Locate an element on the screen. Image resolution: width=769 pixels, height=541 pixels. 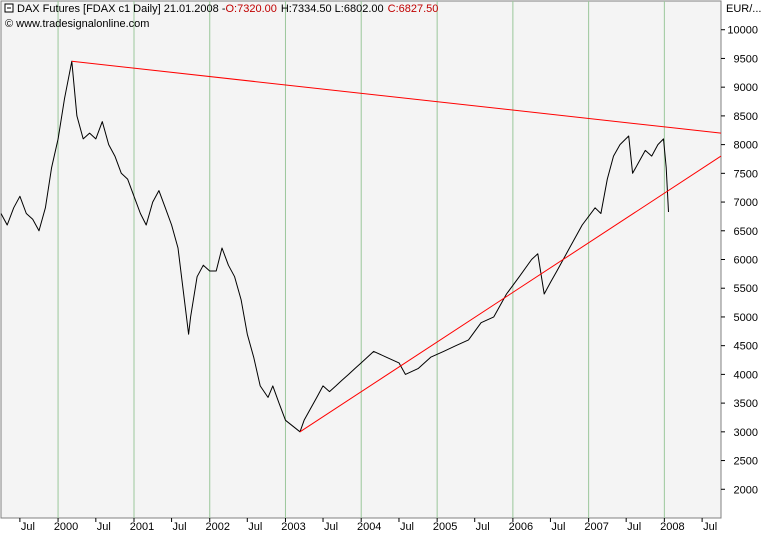
y-tick-label: 8000 is located at coordinates (746, 146).